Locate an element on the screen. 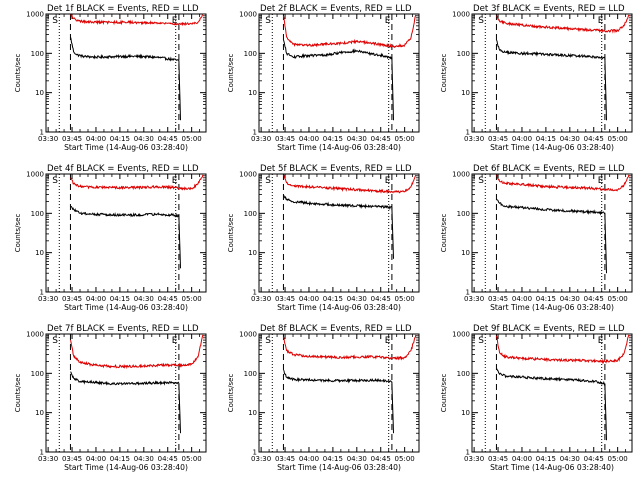 The image size is (640, 484). plot-frame is located at coordinates (339, 393).